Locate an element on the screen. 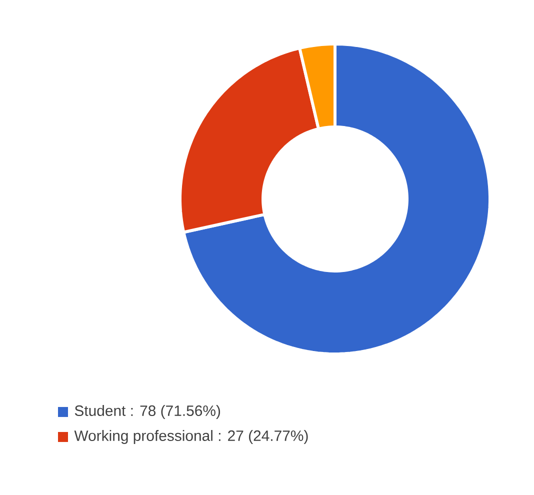 The width and height of the screenshot is (534, 495). legend-label: Working professional is located at coordinates (143, 437).